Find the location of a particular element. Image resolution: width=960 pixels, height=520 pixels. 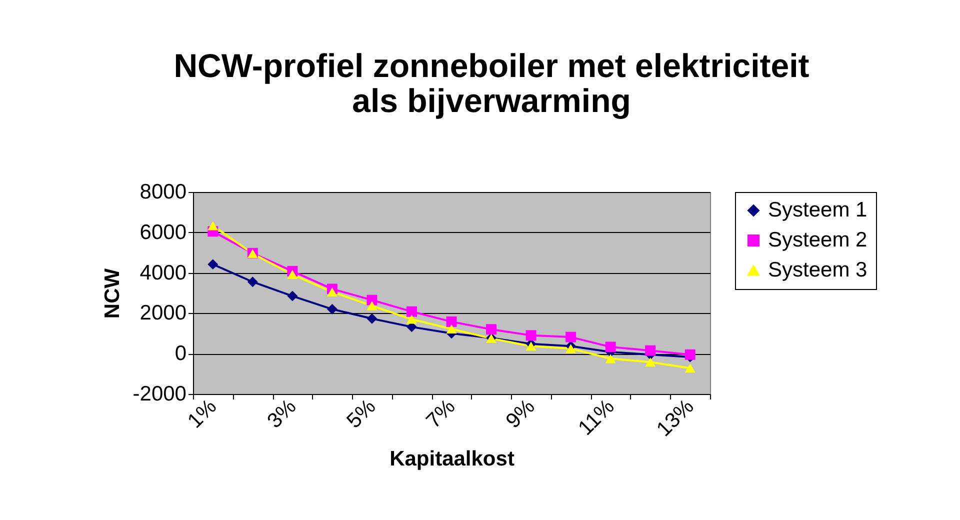

y-tick-label: 4000 is located at coordinates (163, 272).